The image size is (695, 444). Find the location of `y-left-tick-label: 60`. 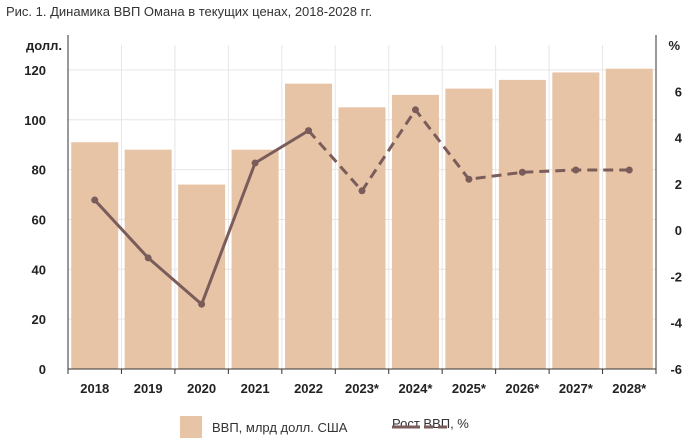

y-left-tick-label: 60 is located at coordinates (39, 219).